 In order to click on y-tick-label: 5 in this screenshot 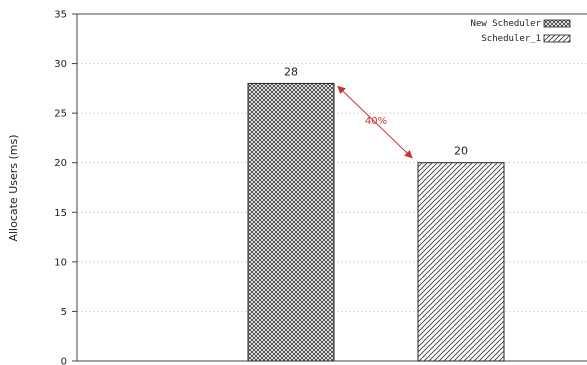, I will do `click(64, 312)`.